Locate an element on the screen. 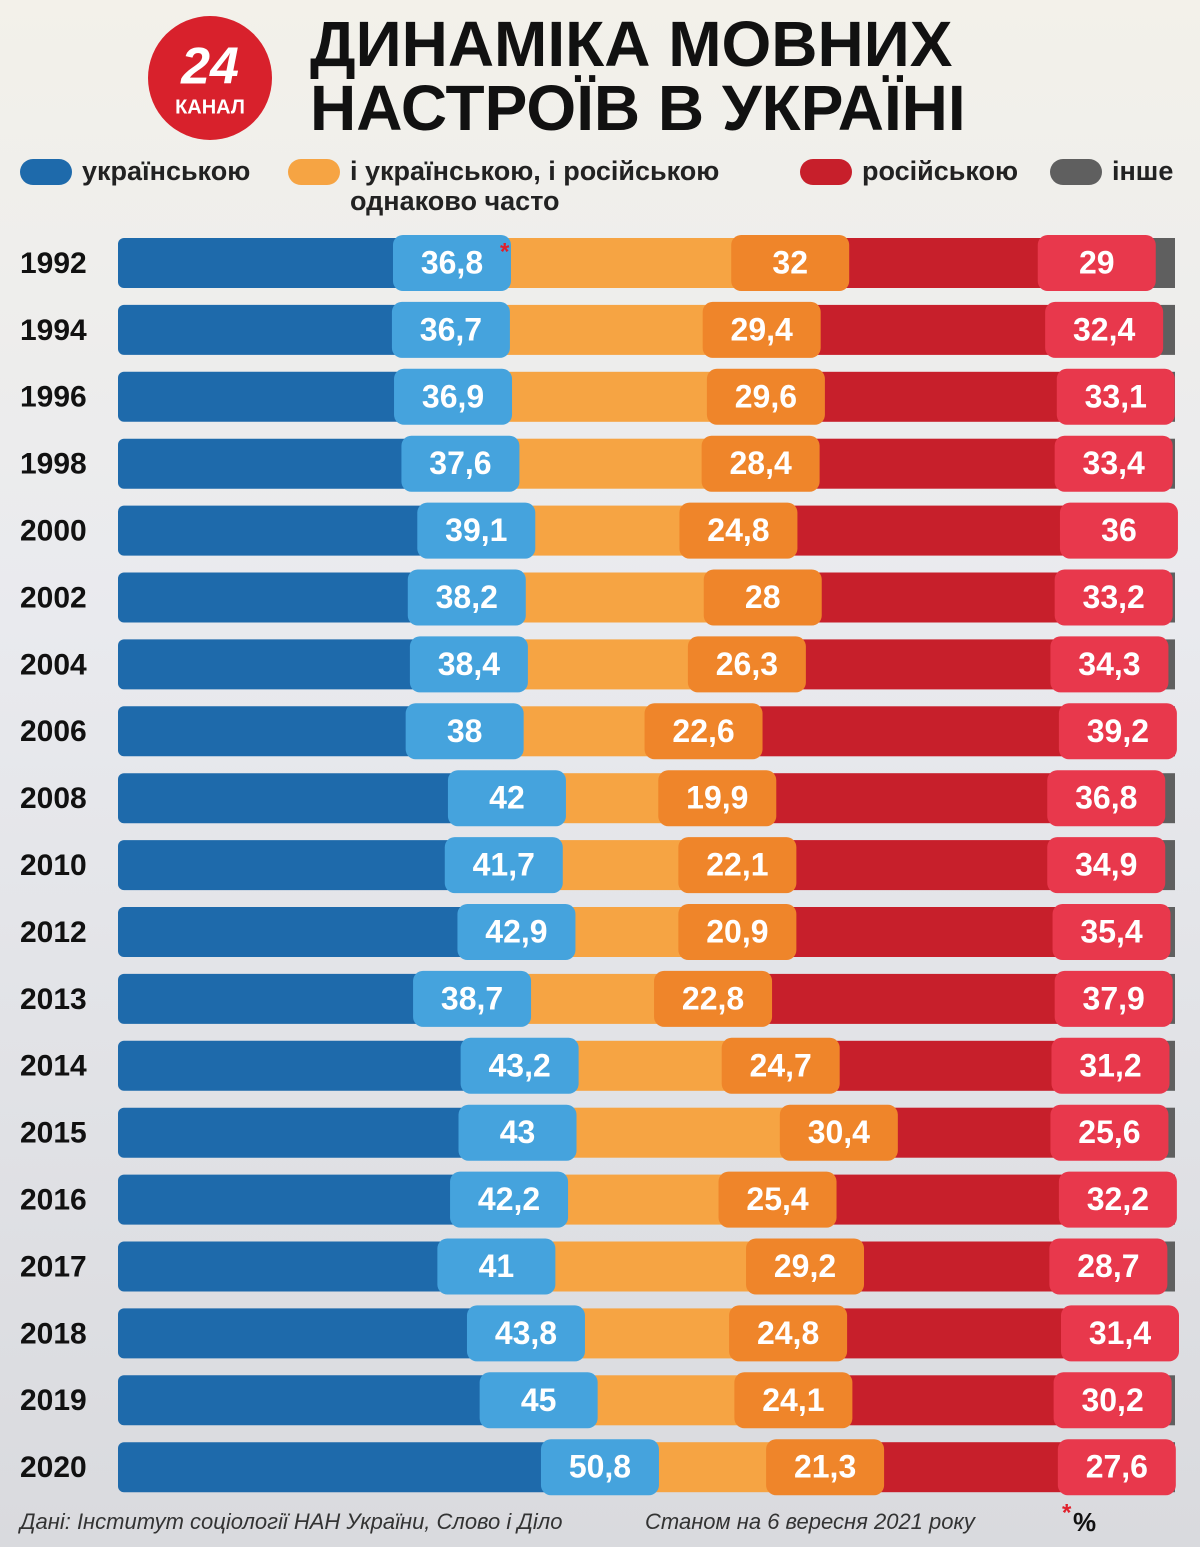  date-note: Станом на 6 вересня 2021 року is located at coordinates (811, 1521).